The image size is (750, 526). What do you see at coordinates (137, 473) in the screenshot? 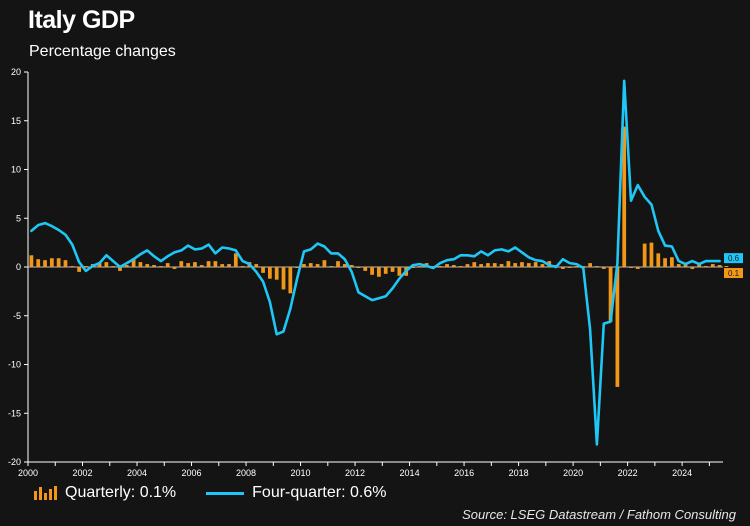
I see `x-tick-label: 2004` at bounding box center [137, 473].